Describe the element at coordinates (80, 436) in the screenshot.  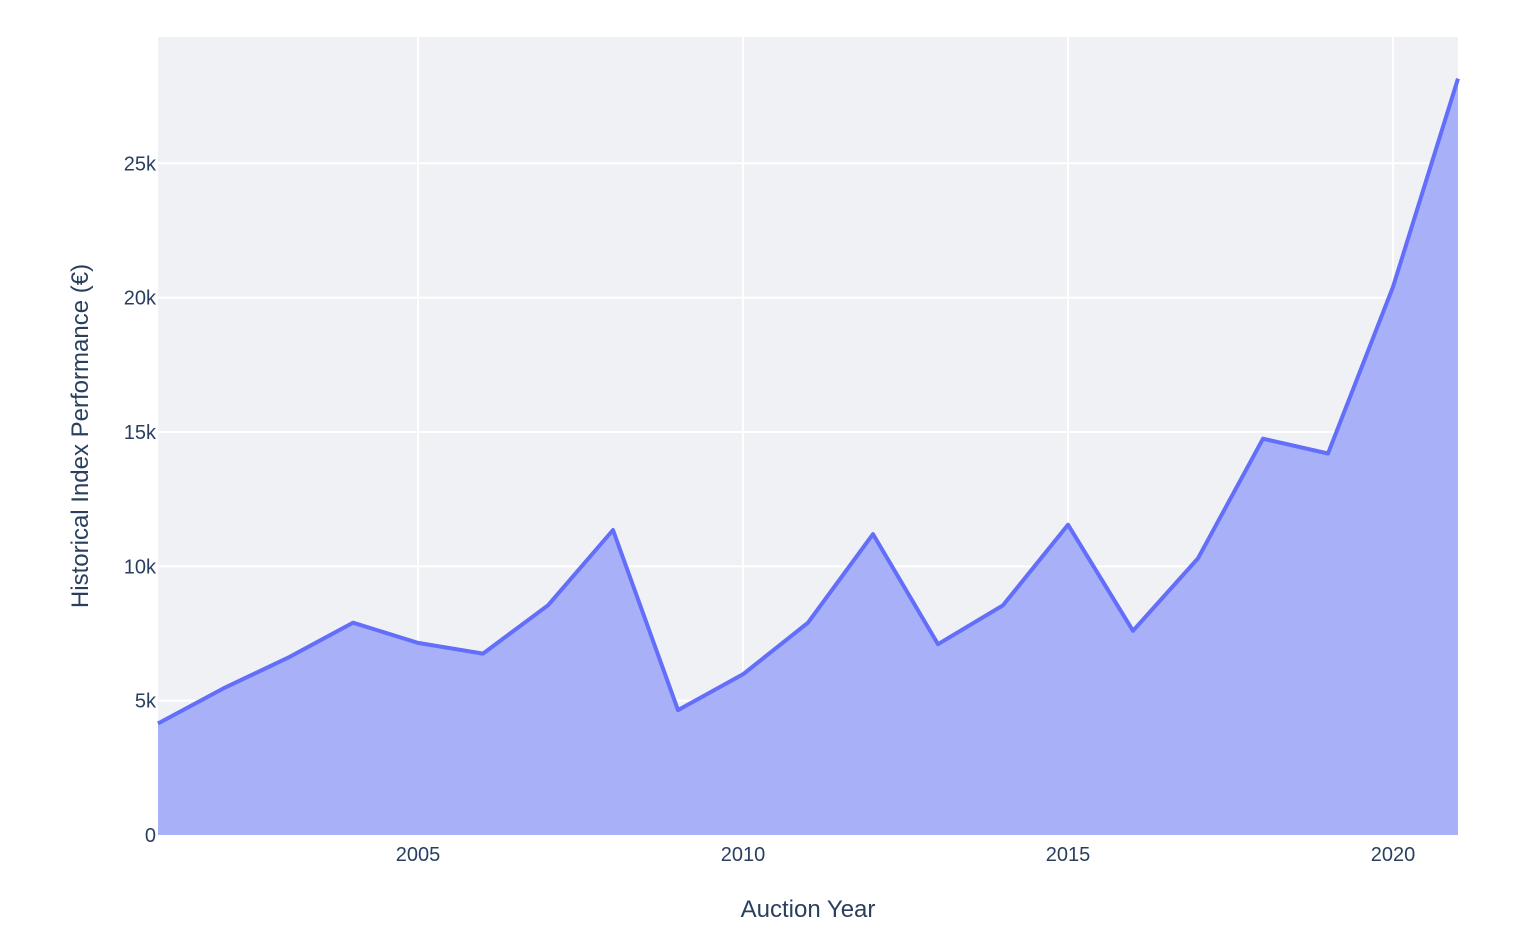
I see `y-axis-title: Historical Index Performance (€)` at that location.